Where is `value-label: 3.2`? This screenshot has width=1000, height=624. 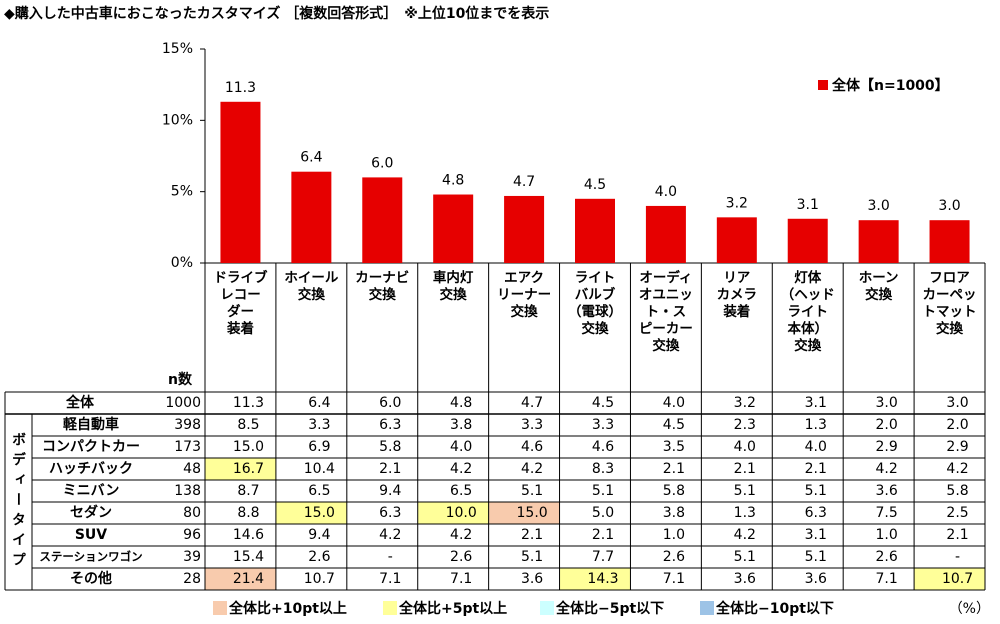 value-label: 3.2 is located at coordinates (737, 203).